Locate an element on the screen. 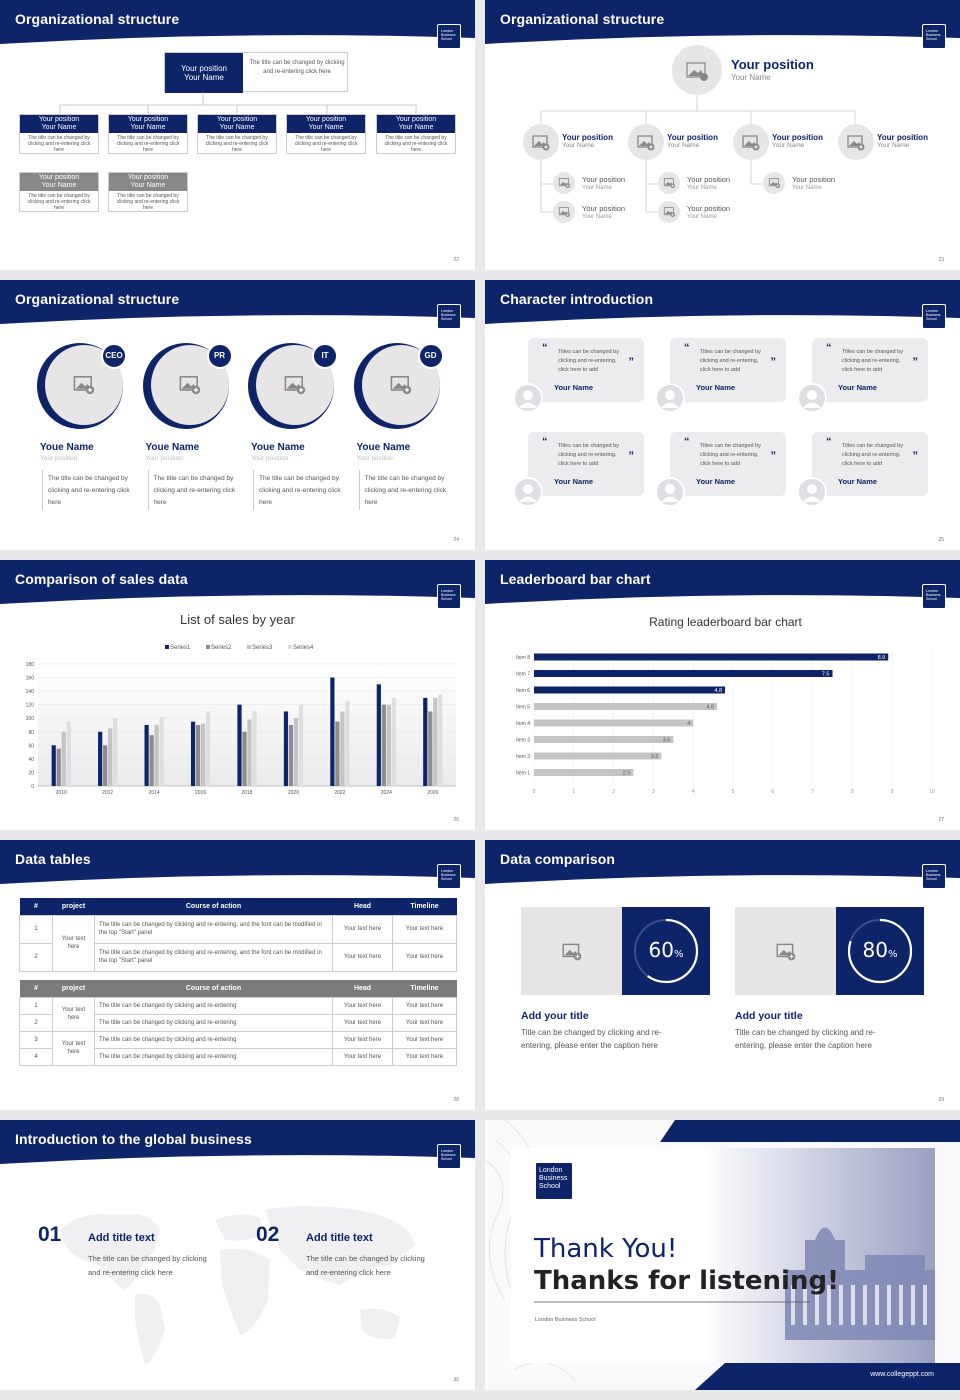 The image size is (960, 1400). progress-ring is located at coordinates (666, 951).